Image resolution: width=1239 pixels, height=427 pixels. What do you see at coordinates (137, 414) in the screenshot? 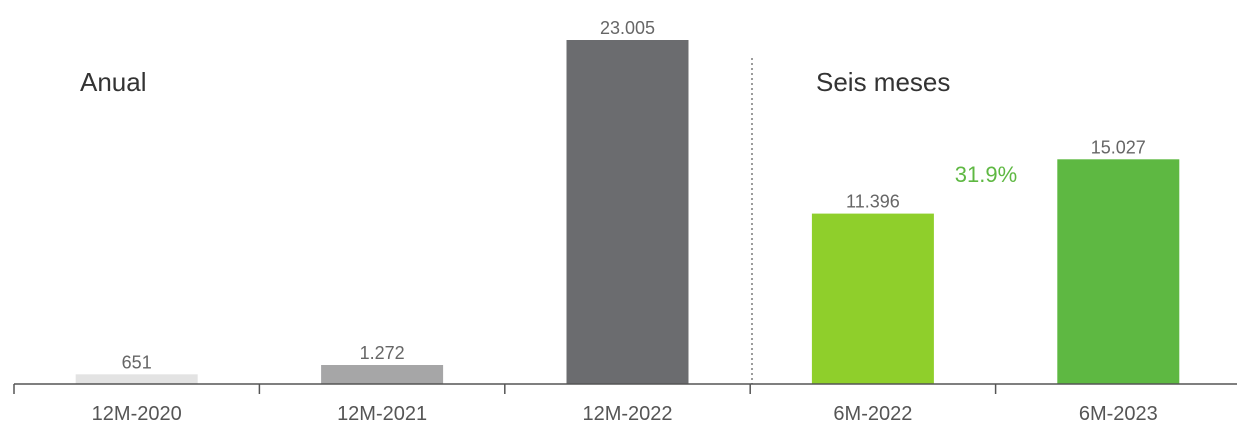
I see `tick-label-12m-2020: 12M-2020` at bounding box center [137, 414].